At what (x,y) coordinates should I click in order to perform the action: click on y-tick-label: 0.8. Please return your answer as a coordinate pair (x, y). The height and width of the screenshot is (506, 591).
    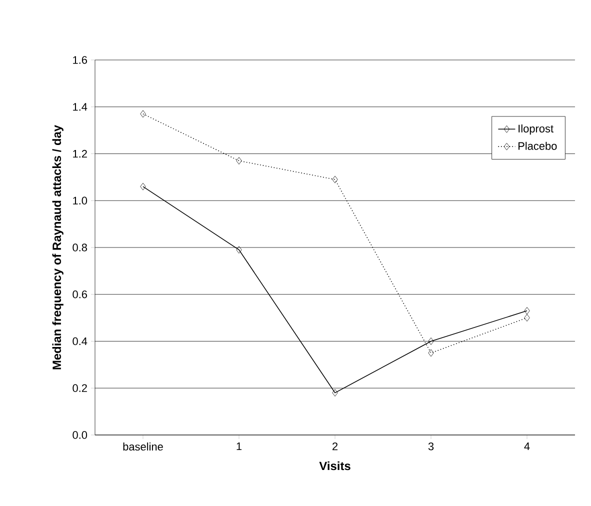
    Looking at the image, I should click on (80, 248).